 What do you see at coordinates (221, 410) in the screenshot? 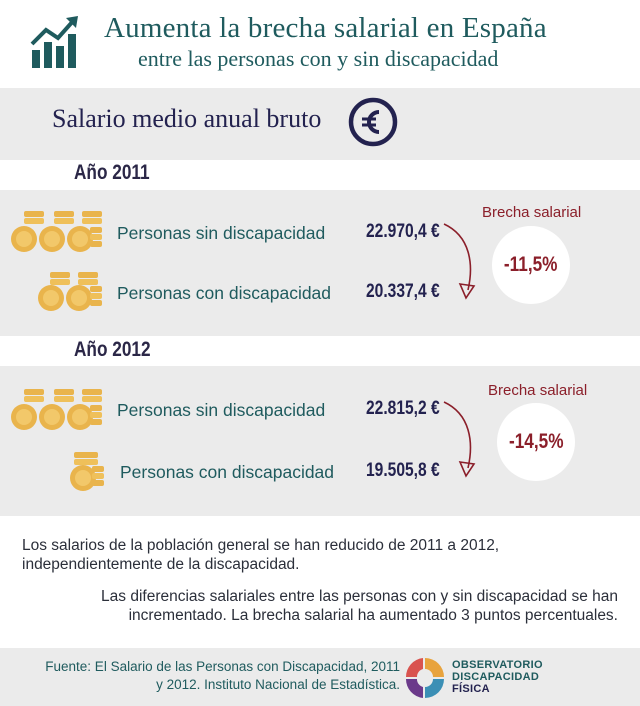
I see `row-label-2012-sin: Personas sin discapacidad` at bounding box center [221, 410].